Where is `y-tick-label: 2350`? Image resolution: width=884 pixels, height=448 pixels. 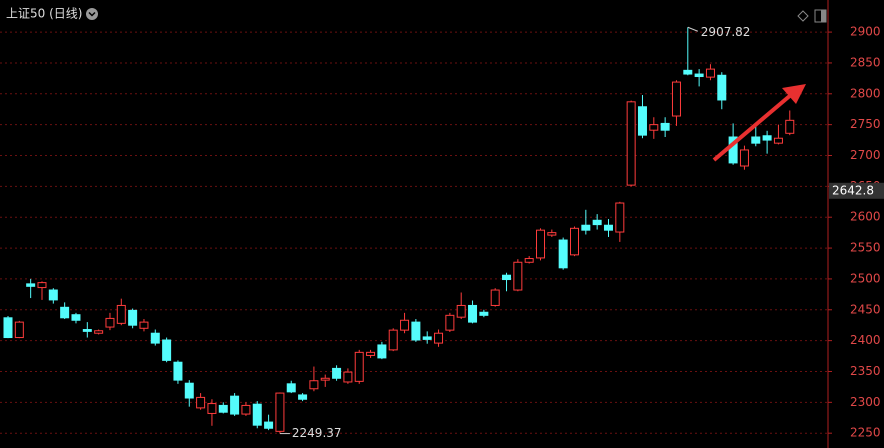
y-tick-label: 2350 is located at coordinates (865, 371).